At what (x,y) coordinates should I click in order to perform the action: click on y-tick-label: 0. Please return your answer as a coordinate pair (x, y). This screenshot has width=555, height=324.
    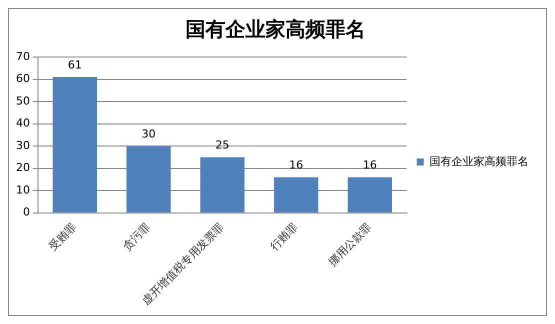
    Looking at the image, I should click on (26, 212).